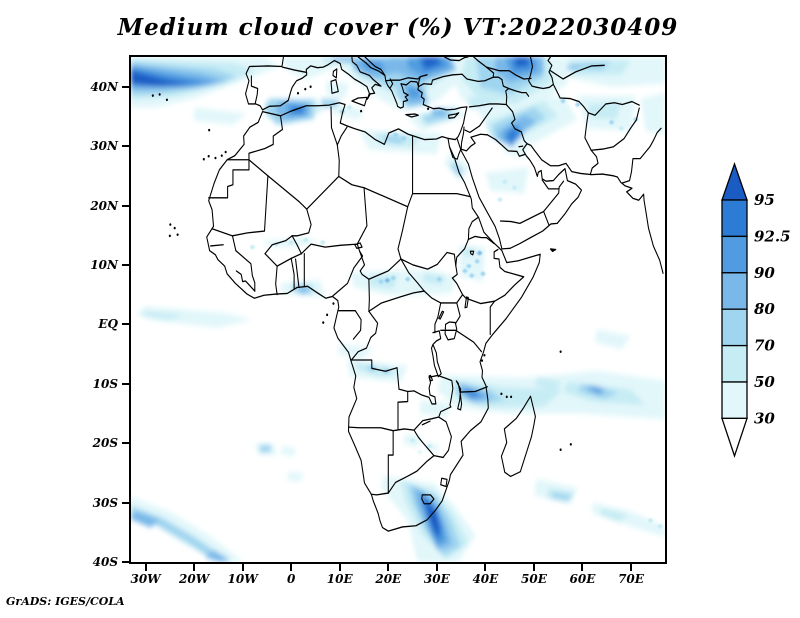  I want to click on x-axis-tick-label: 0, so click(291, 579).